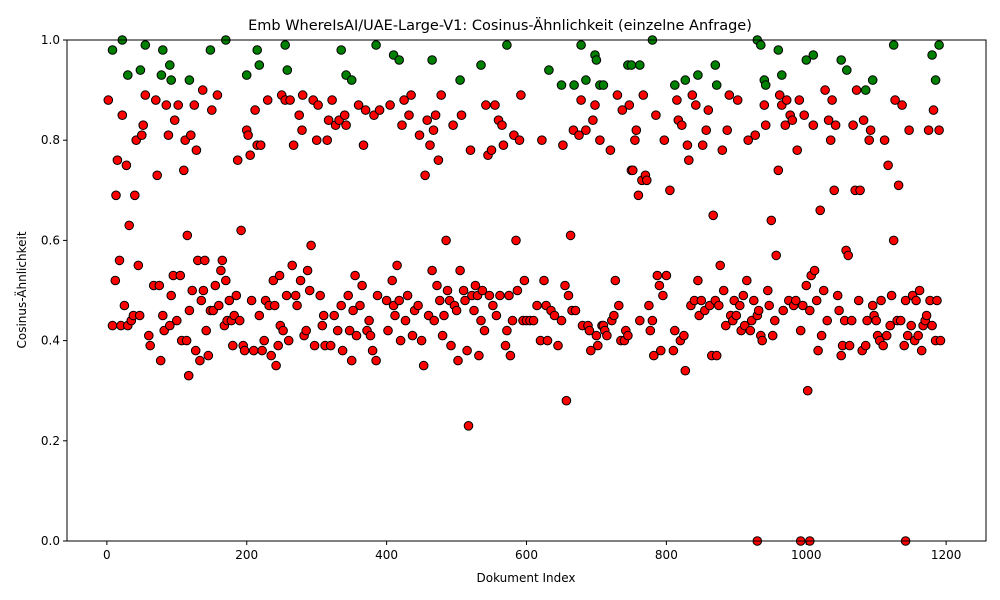 This screenshot has height=600, width=1000. I want to click on x-tick-label: 800, so click(666, 555).